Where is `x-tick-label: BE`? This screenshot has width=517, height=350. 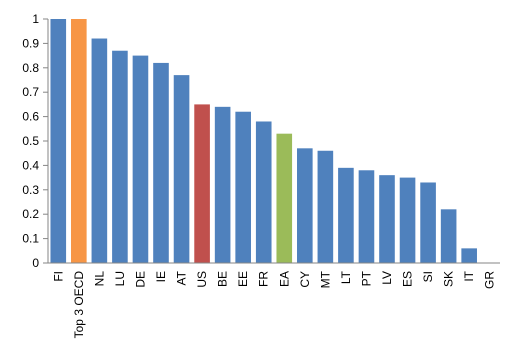
x-tick-label: BE is located at coordinates (223, 279).